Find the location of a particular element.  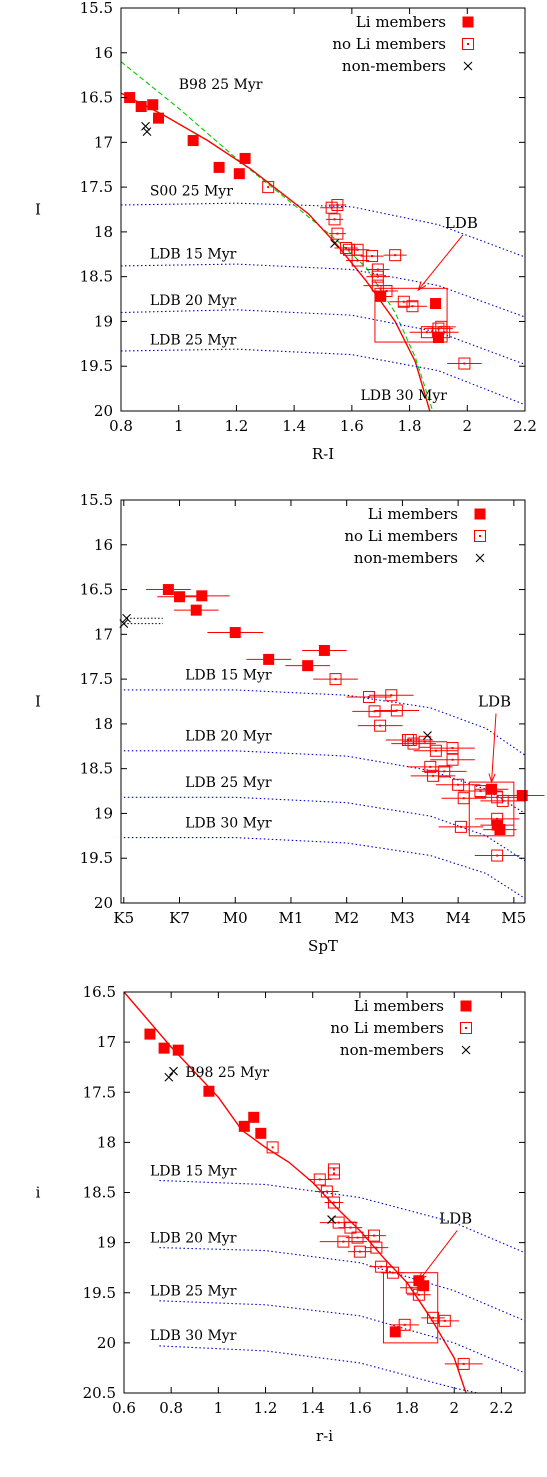

x-tick-label: M4 is located at coordinates (458, 918).